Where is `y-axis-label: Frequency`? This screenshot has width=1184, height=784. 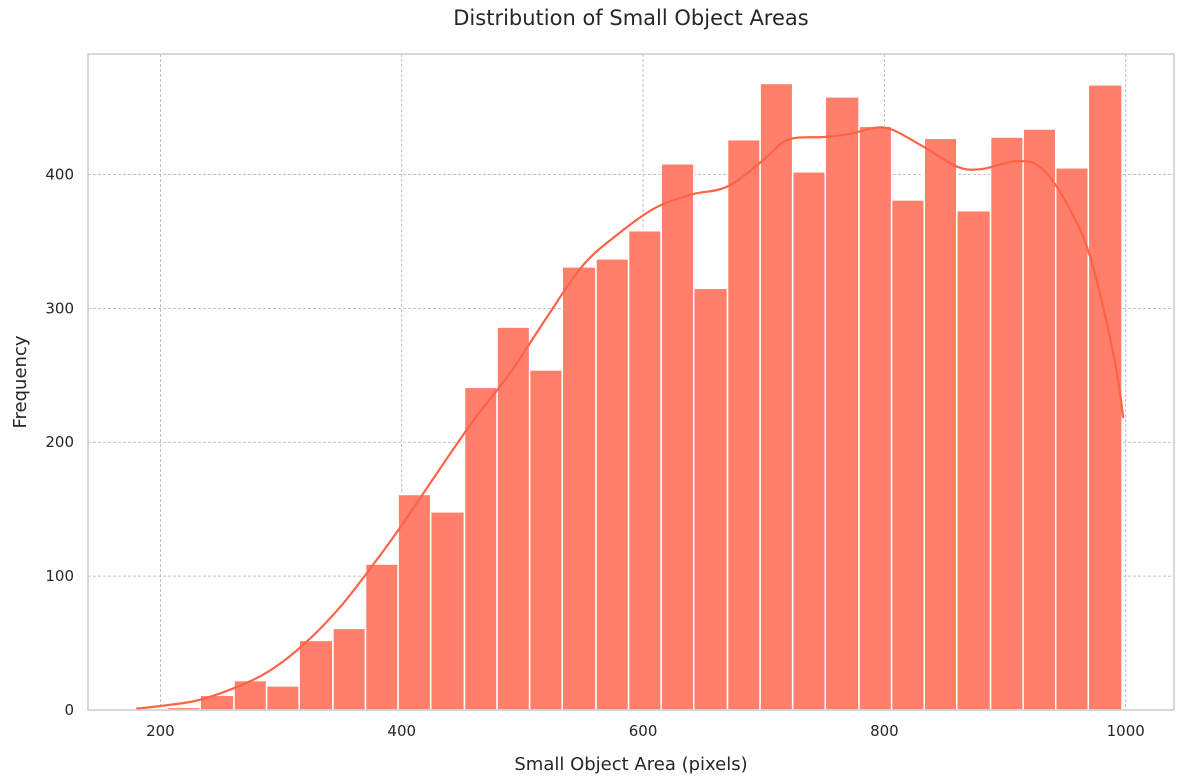
y-axis-label: Frequency is located at coordinates (20, 381).